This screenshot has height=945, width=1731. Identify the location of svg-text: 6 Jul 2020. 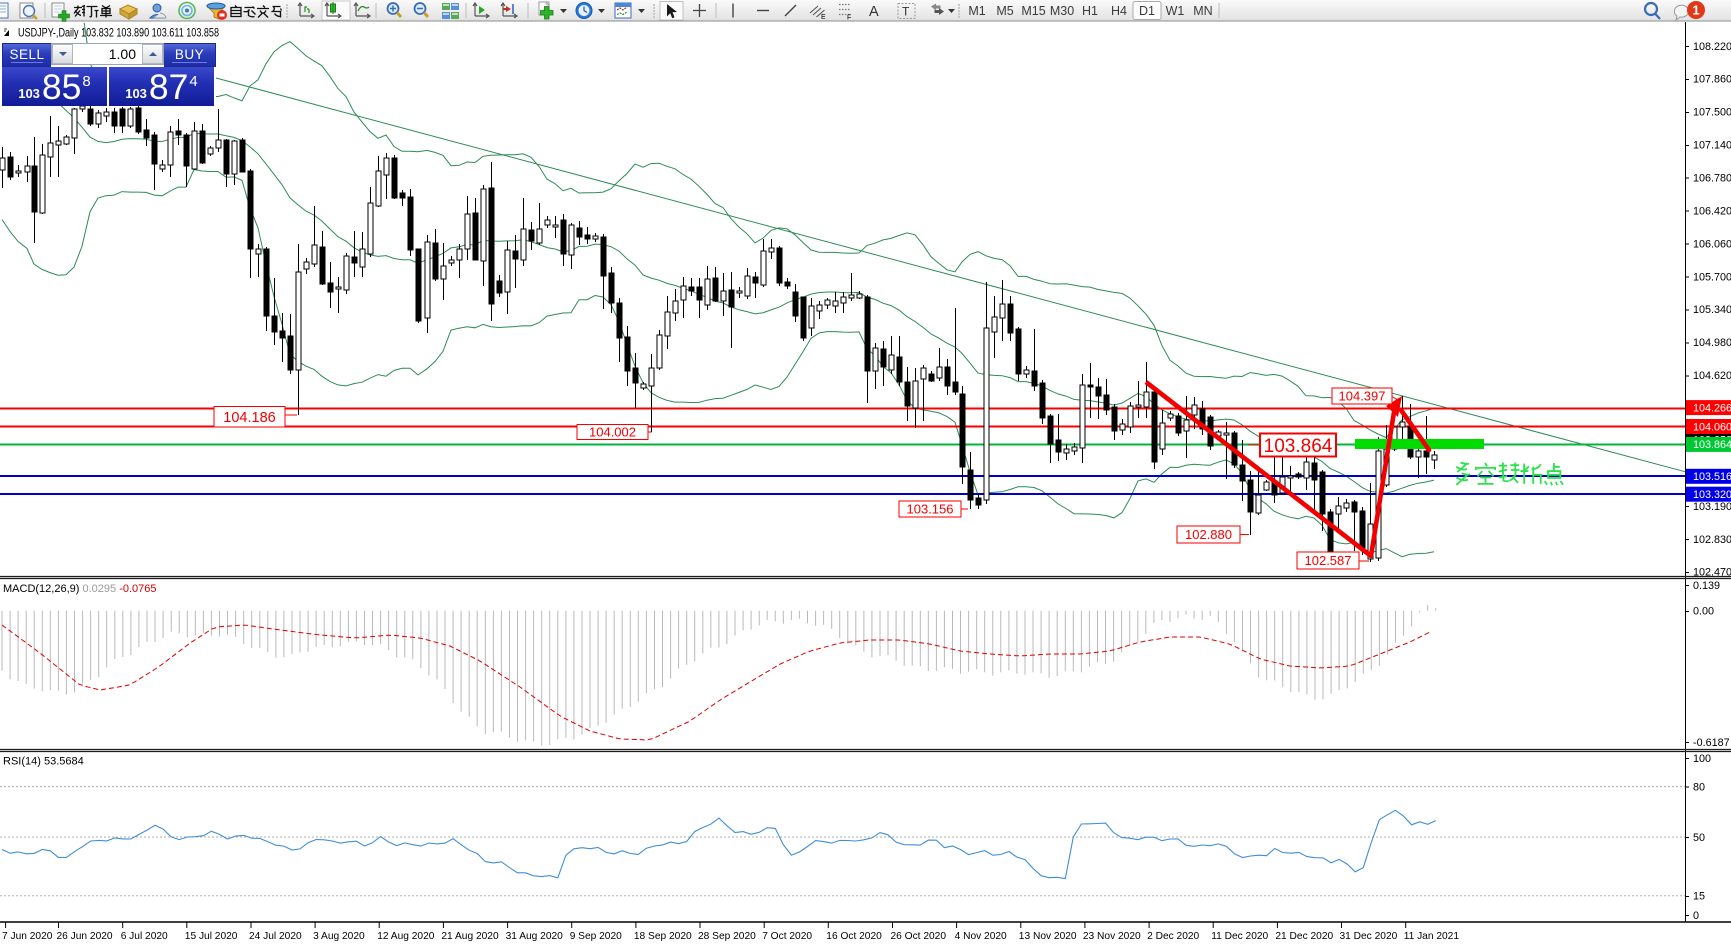
(144, 936).